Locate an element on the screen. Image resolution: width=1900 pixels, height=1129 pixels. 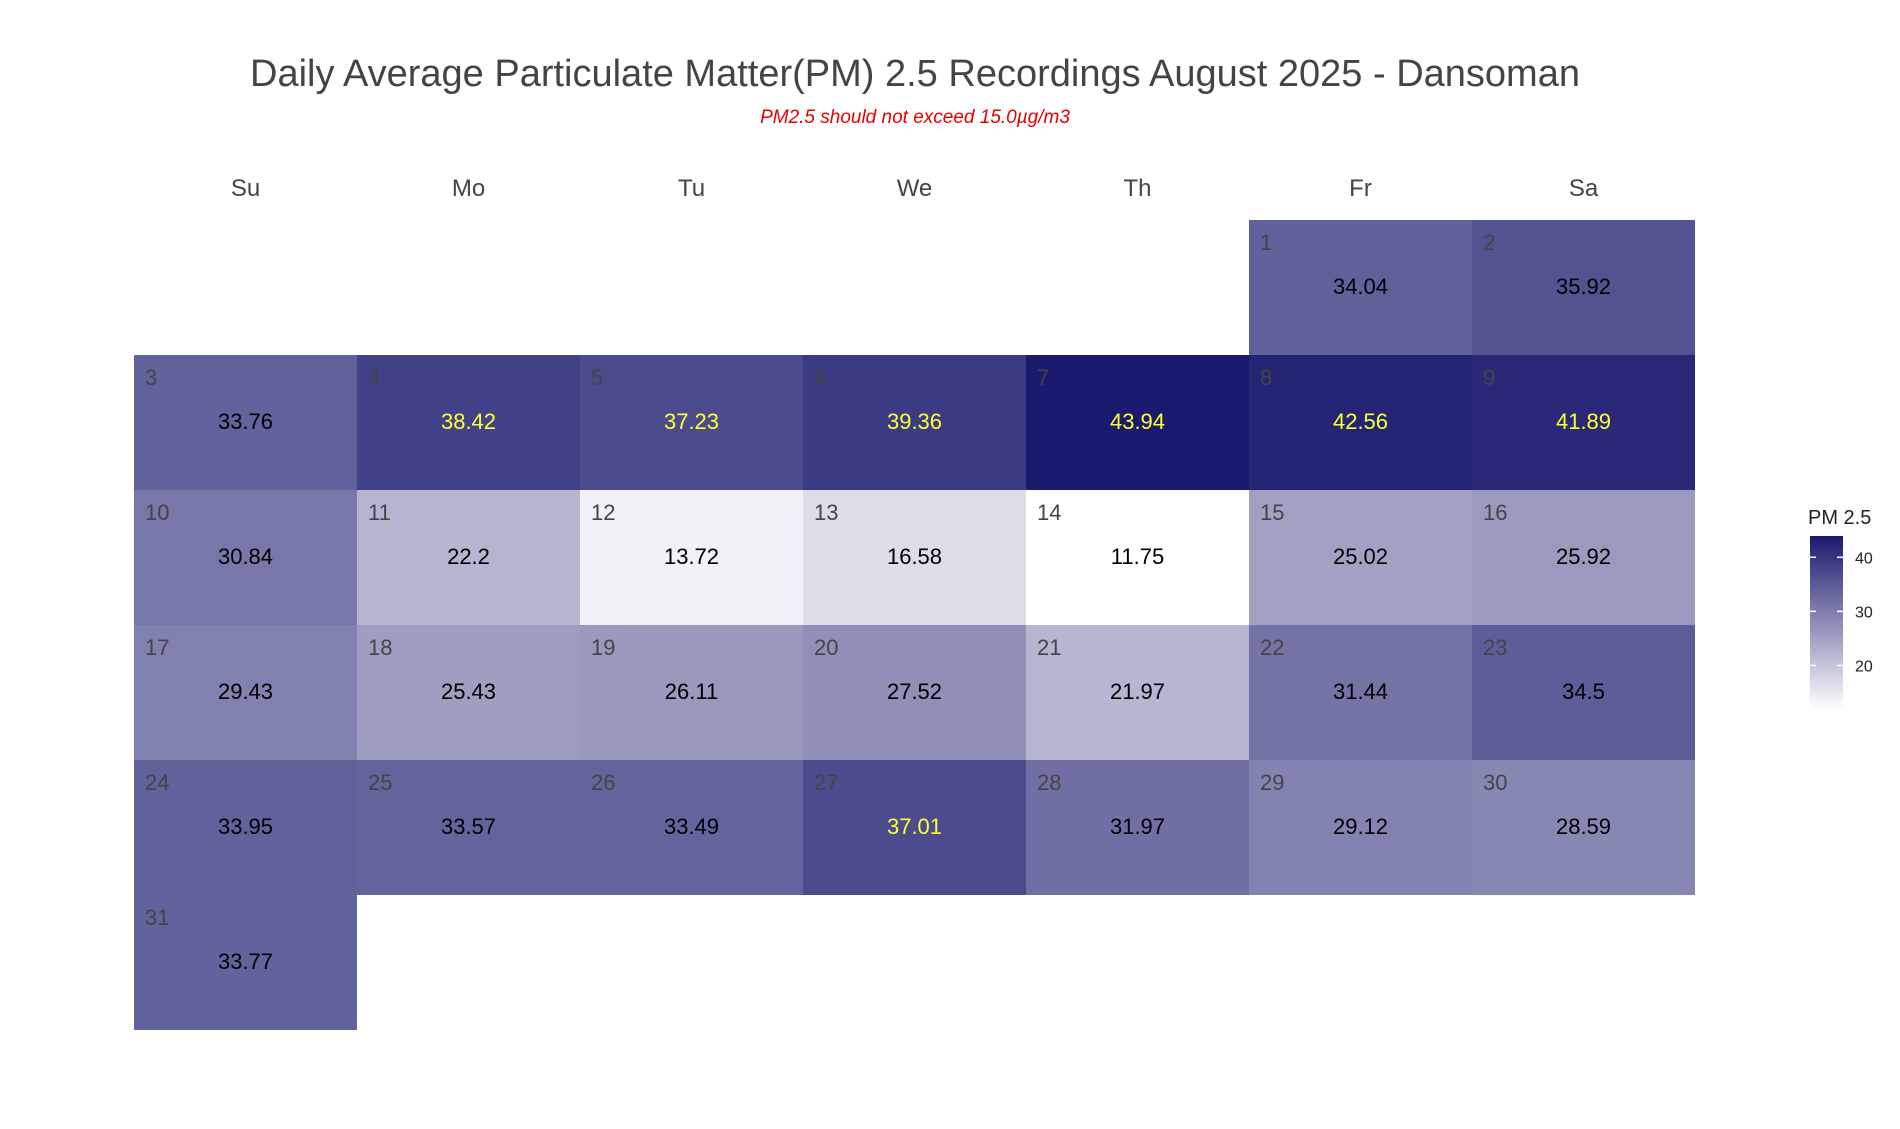
day-number: 31 is located at coordinates (157, 917).